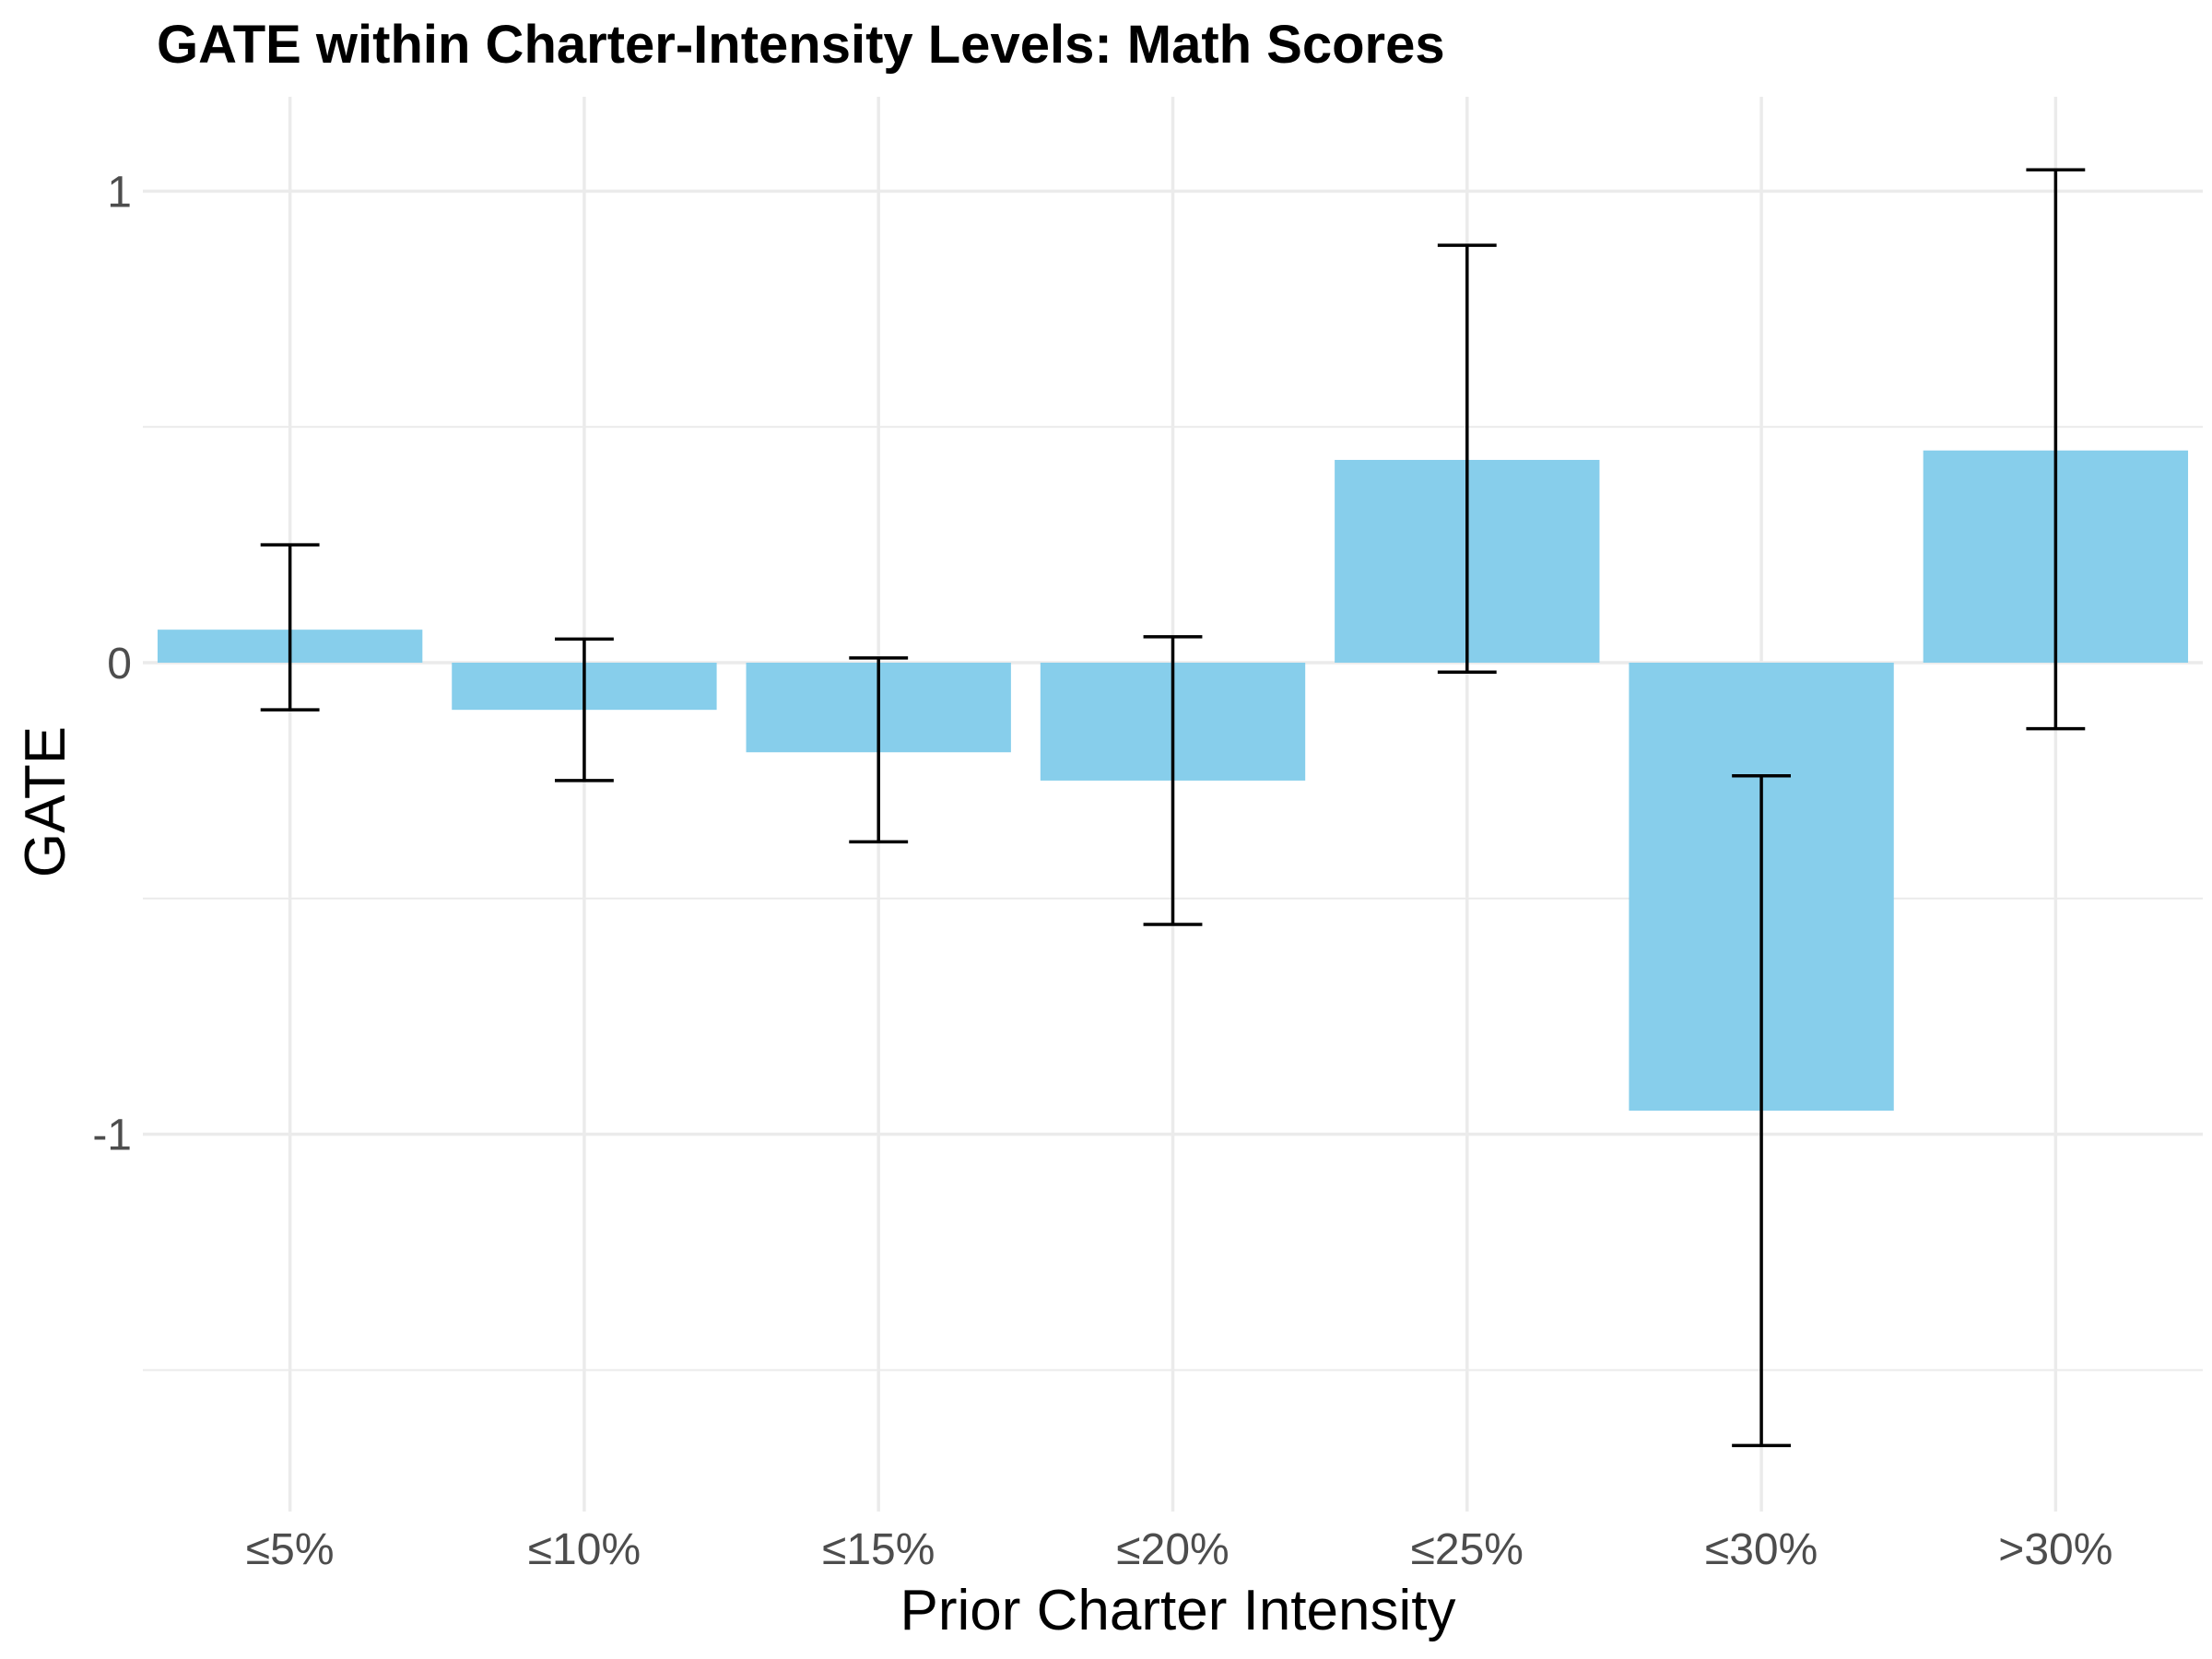 Image resolution: width=2212 pixels, height=1659 pixels. I want to click on x-axis-title: Prior Charter Intensity, so click(1178, 1610).